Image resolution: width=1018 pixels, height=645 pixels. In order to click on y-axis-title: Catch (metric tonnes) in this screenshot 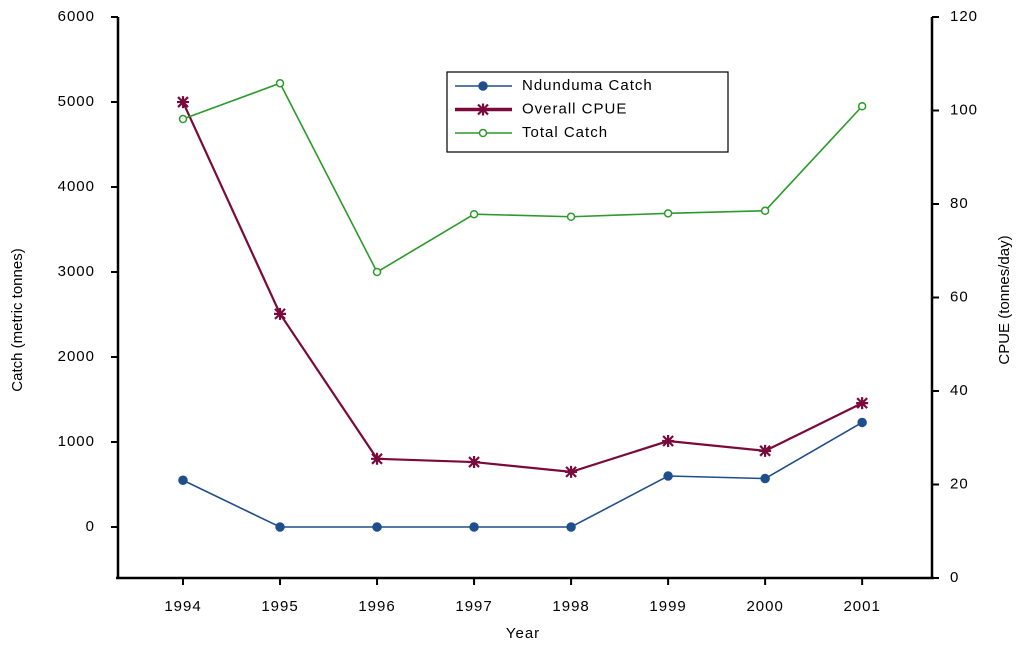, I will do `click(17, 319)`.